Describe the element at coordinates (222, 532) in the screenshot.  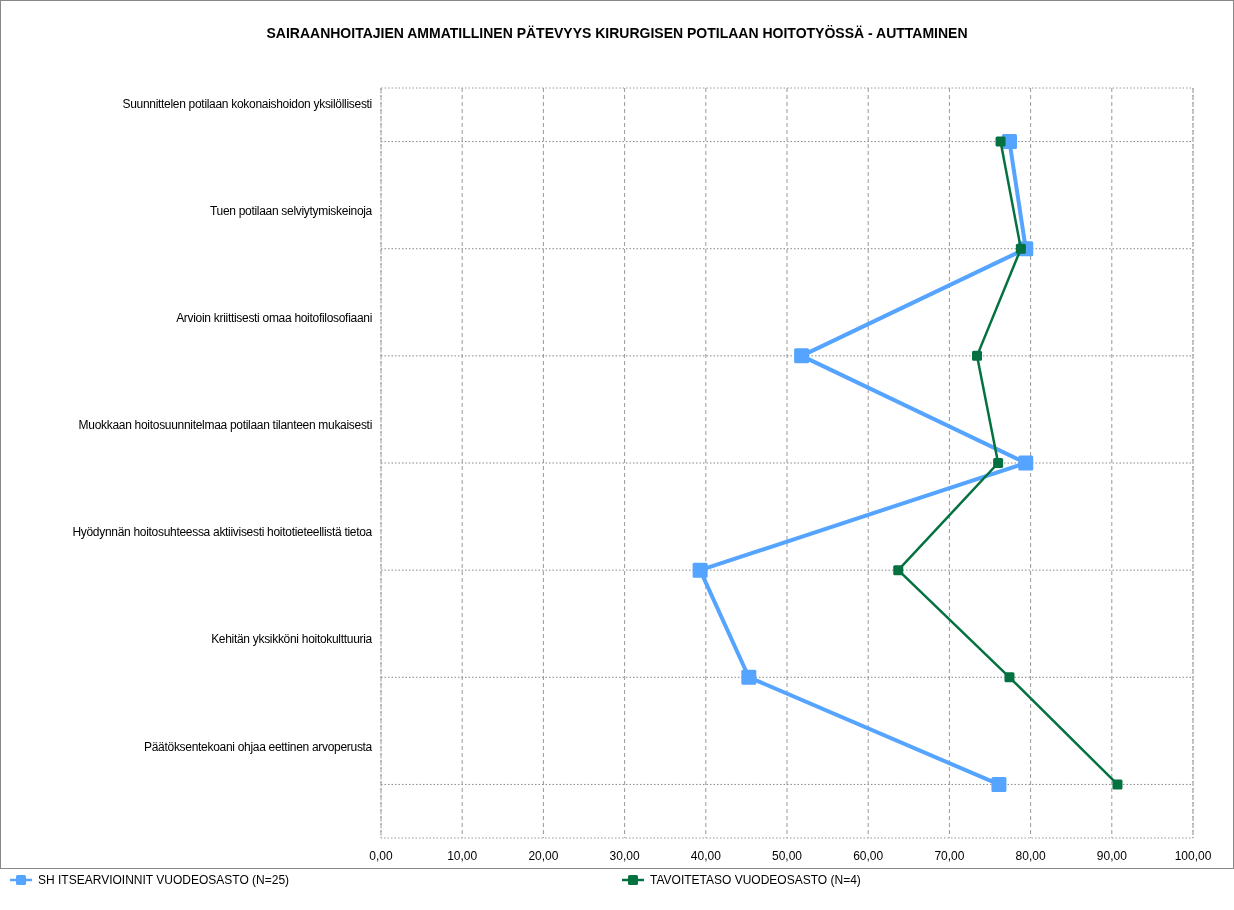
I see `y-tick-label: Hyödynnän hoitosuhteessa aktiivisesti hoitotieteellistä tietoa` at that location.